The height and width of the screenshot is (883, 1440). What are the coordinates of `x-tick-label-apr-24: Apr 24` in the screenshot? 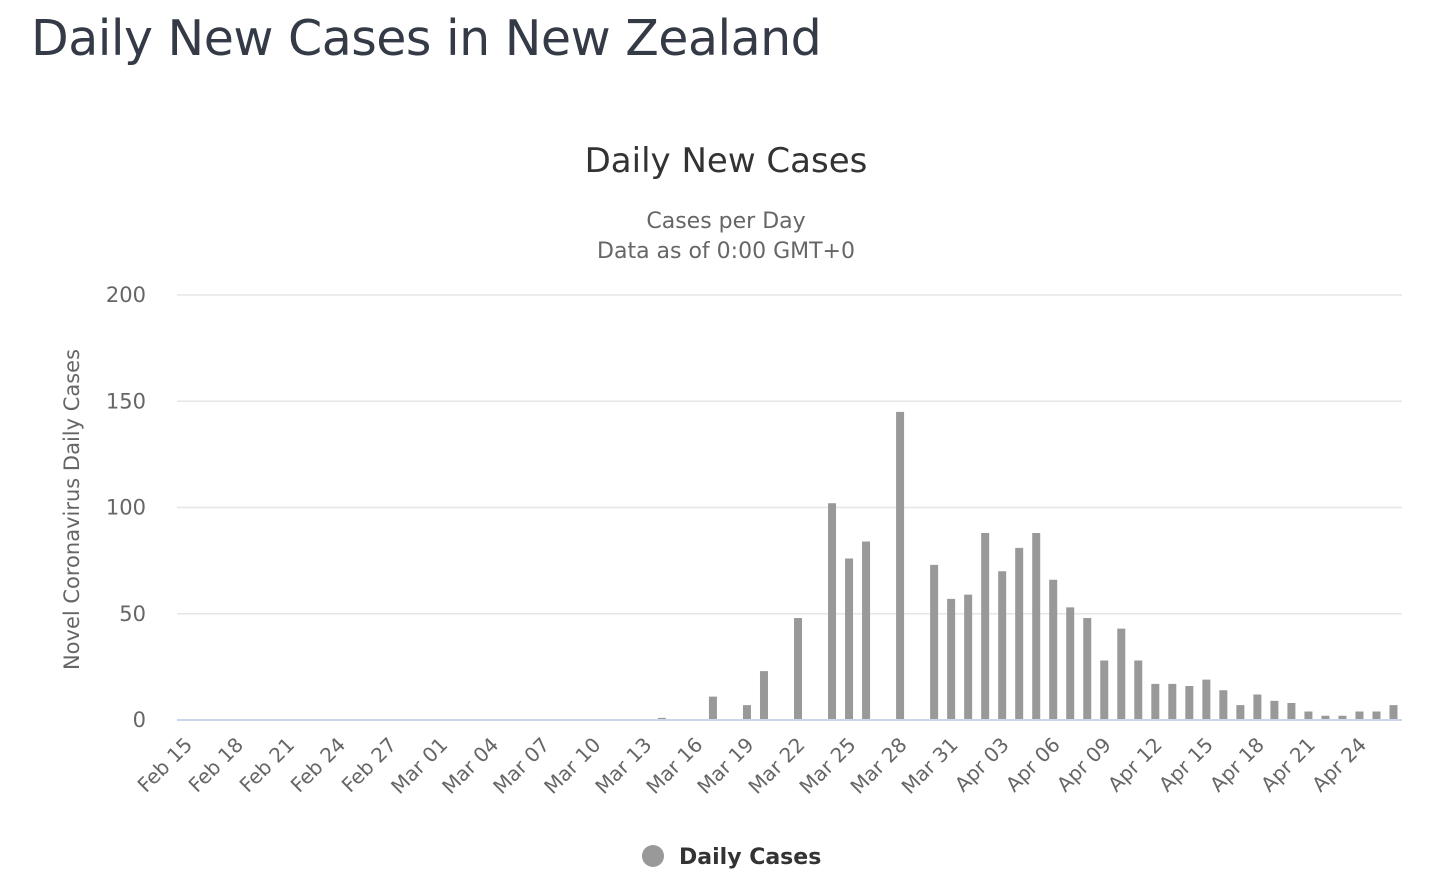 It's located at (1339, 765).